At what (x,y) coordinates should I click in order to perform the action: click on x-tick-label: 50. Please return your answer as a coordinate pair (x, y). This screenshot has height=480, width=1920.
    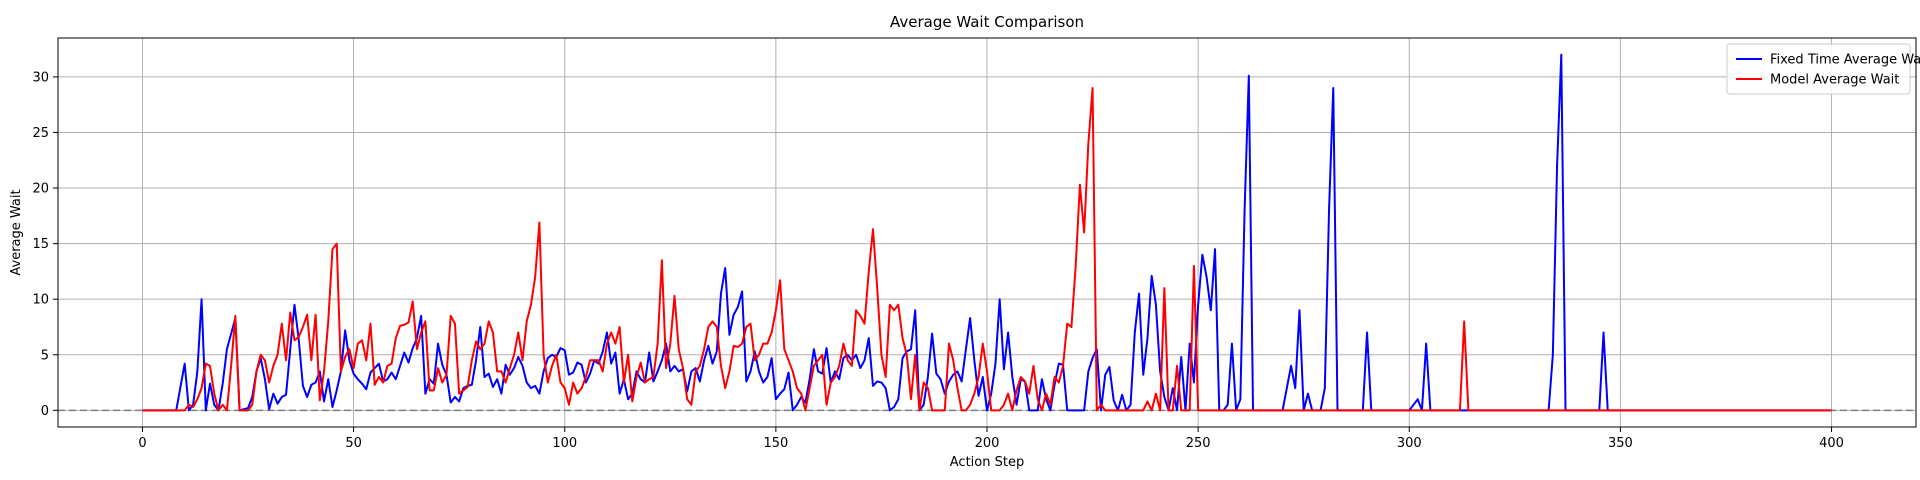
    Looking at the image, I should click on (353, 443).